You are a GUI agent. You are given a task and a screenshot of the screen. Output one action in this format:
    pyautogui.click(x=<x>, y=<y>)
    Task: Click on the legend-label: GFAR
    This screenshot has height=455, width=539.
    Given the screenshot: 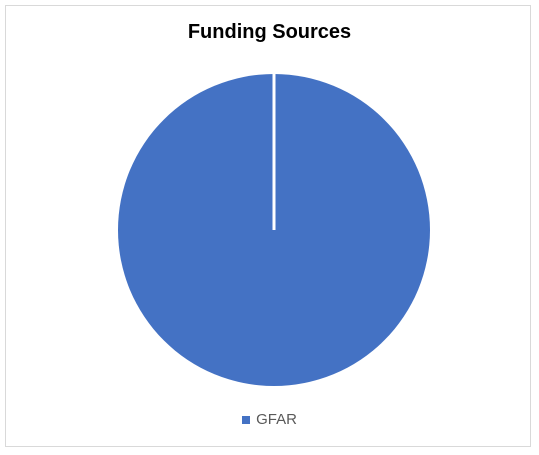 What is the action you would take?
    pyautogui.click(x=276, y=419)
    